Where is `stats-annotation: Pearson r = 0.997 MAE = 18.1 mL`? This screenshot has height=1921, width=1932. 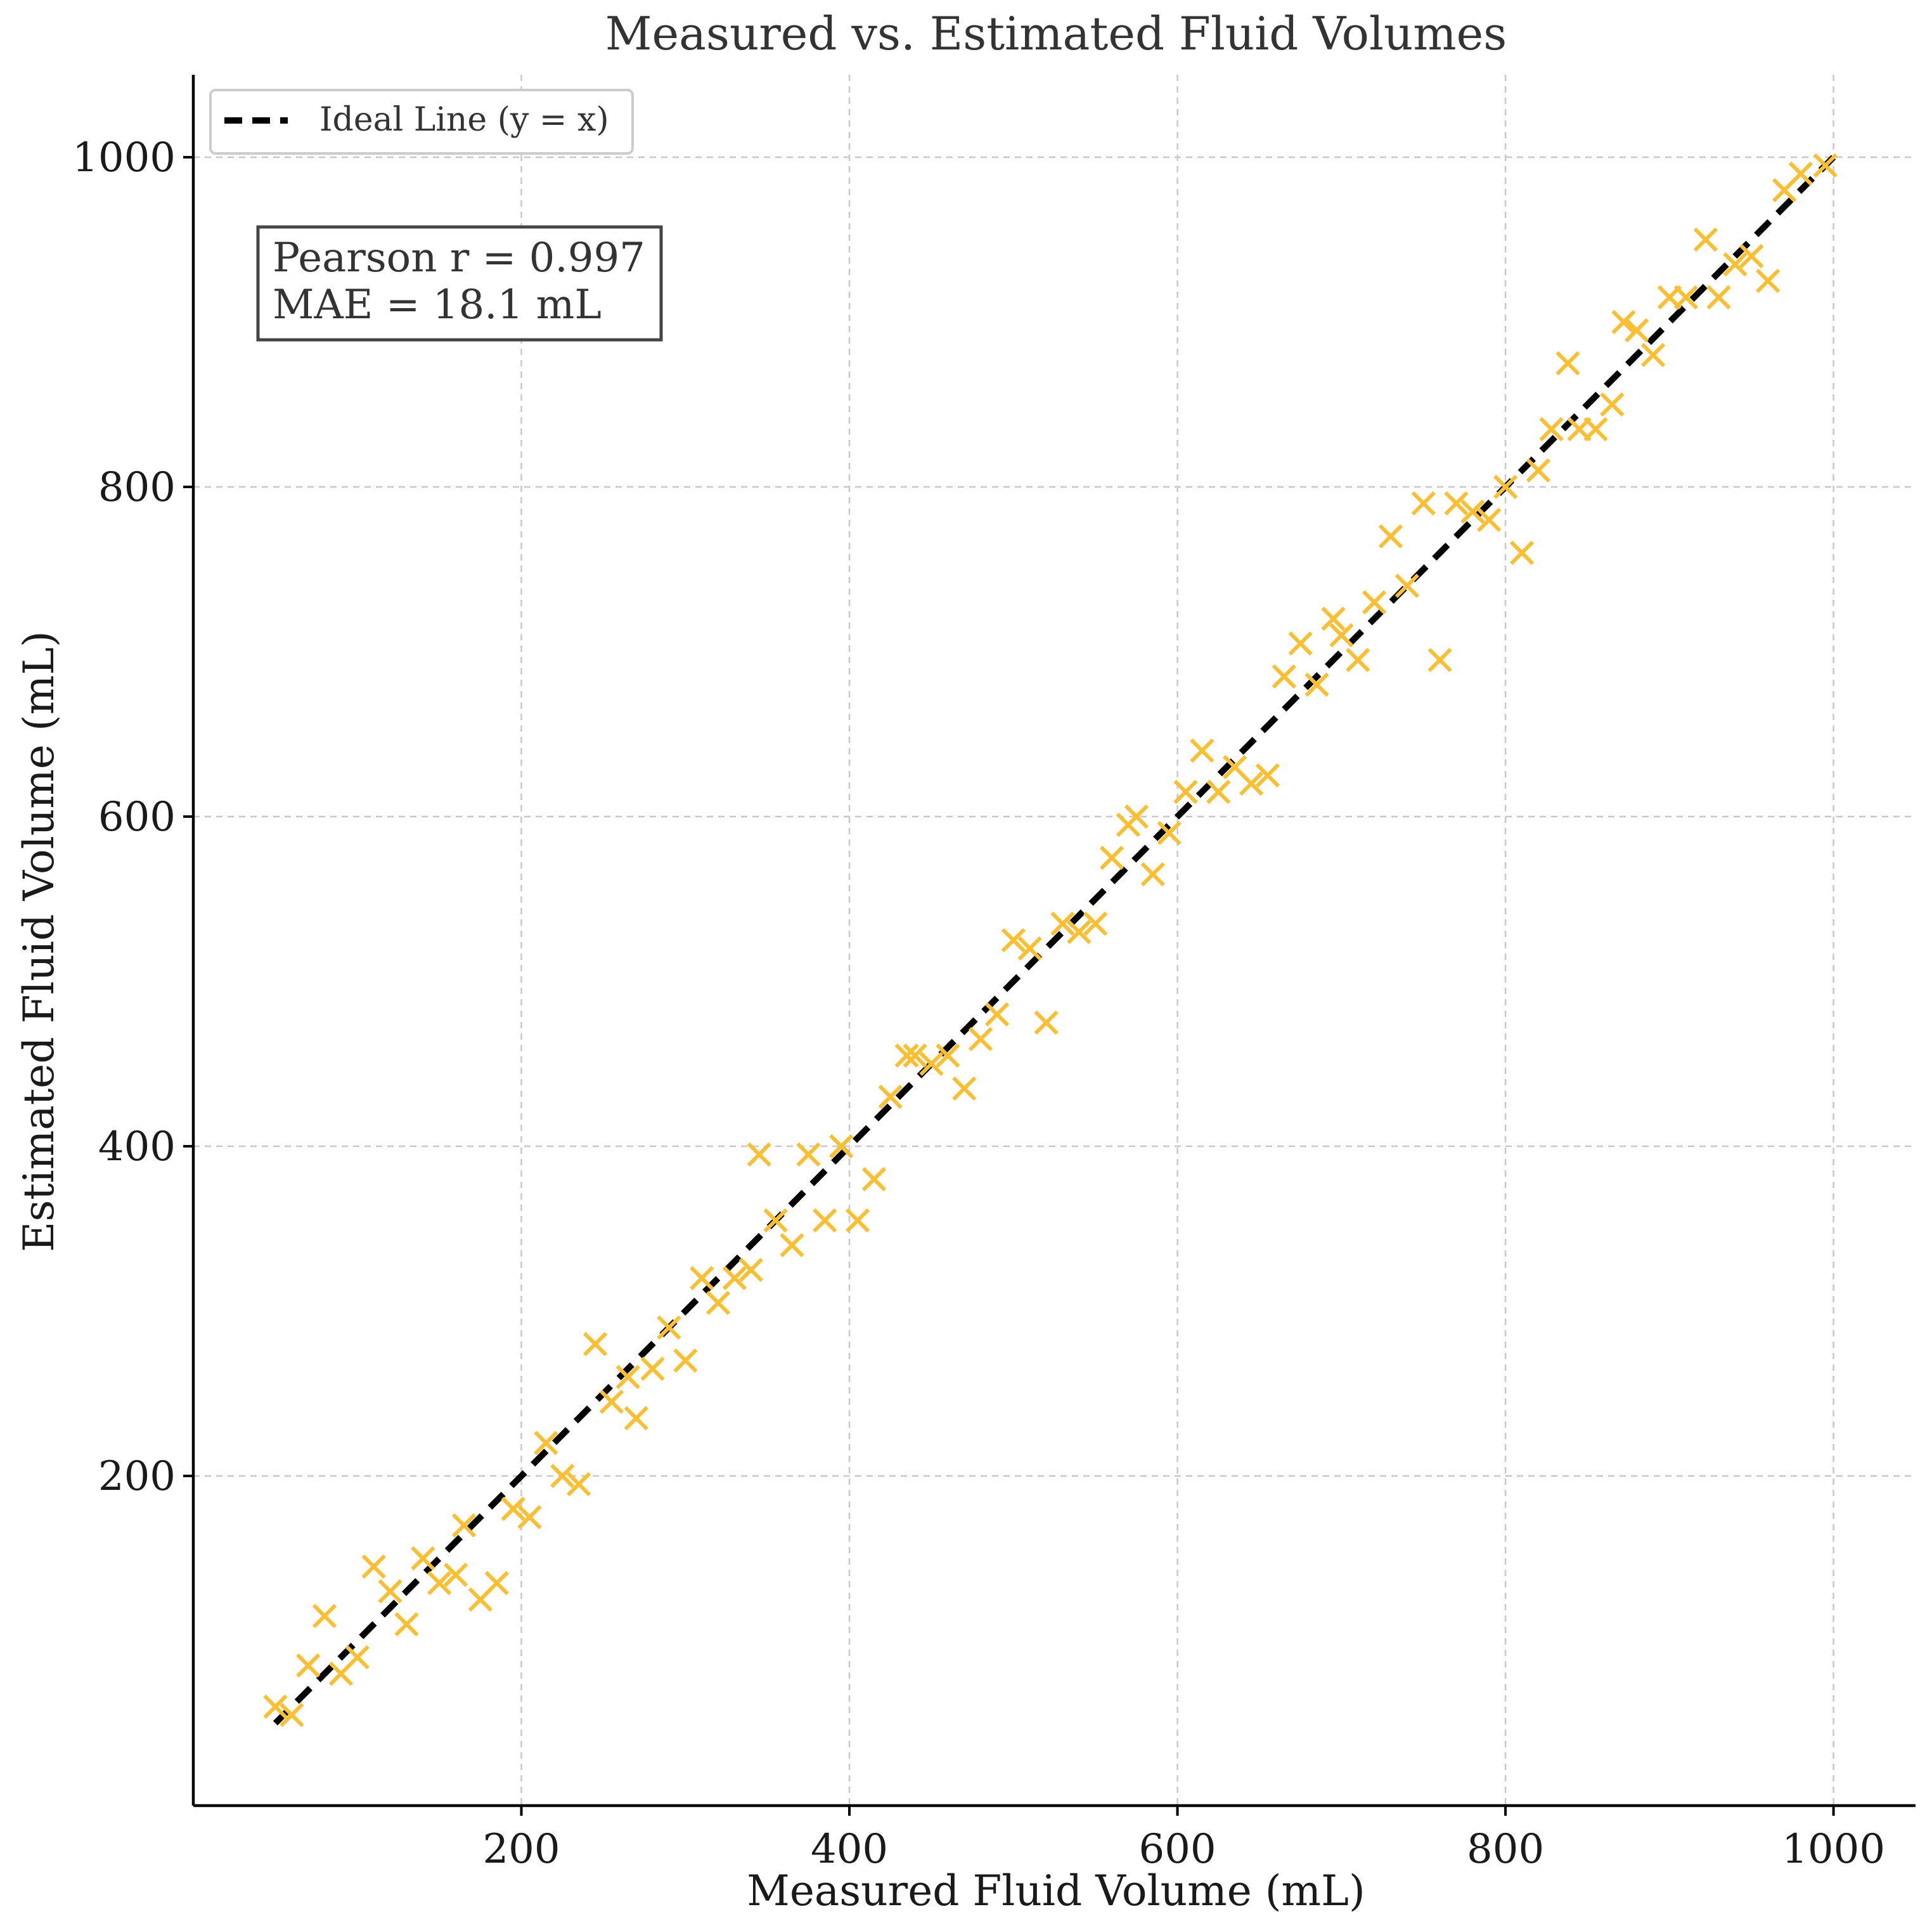
stats-annotation: Pearson r = 0.997 MAE = 18.1 mL is located at coordinates (459, 283).